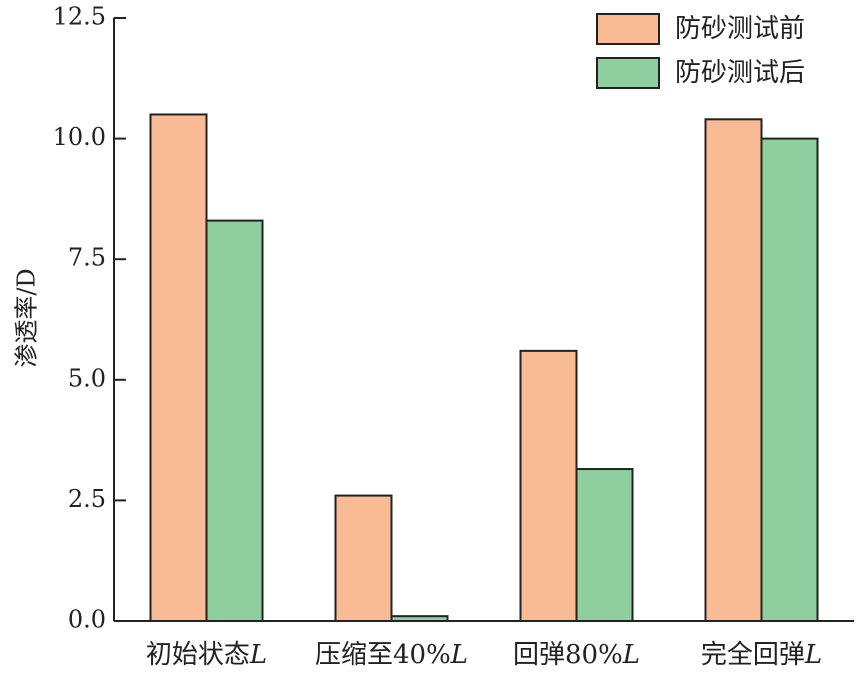  Describe the element at coordinates (79, 17) in the screenshot. I see `y-tick-label: 12.5` at that location.